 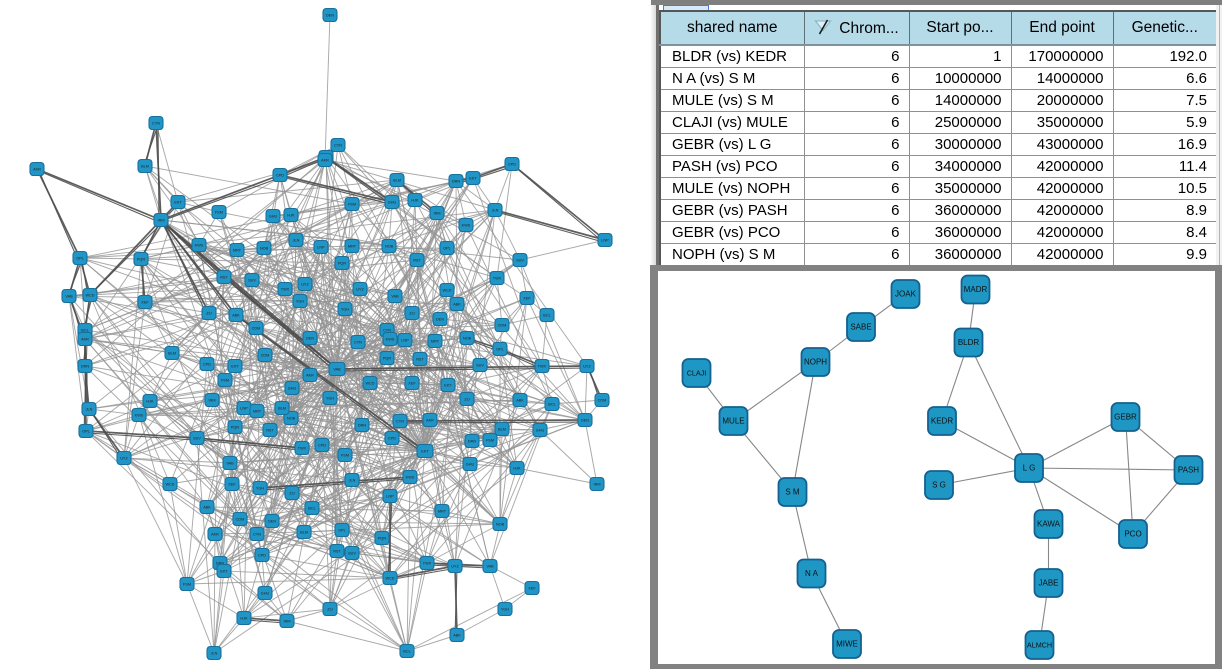 I want to click on svg-text: CDM, so click(x=265, y=356).